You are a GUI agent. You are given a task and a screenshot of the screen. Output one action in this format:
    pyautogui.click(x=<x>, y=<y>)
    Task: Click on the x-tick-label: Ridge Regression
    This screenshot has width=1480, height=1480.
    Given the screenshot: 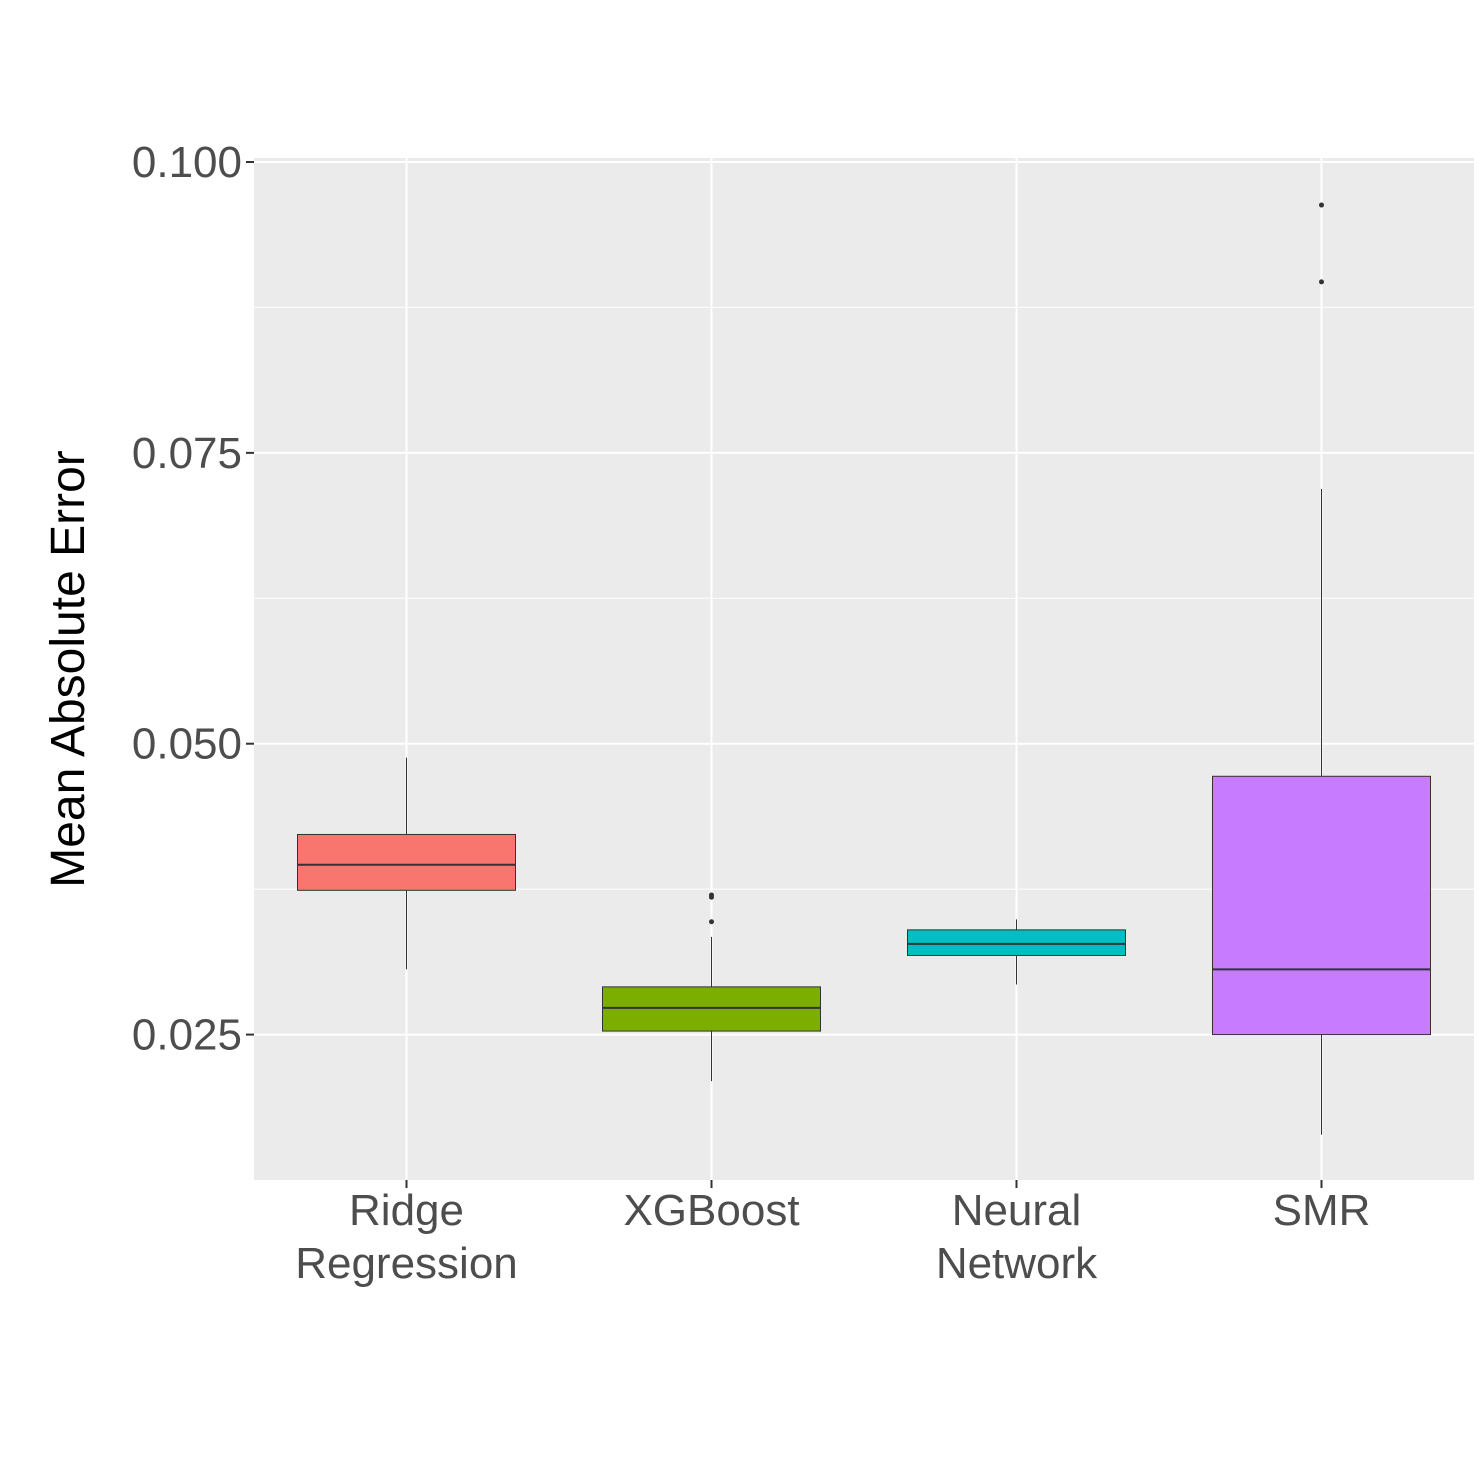 What is the action you would take?
    pyautogui.click(x=406, y=1237)
    